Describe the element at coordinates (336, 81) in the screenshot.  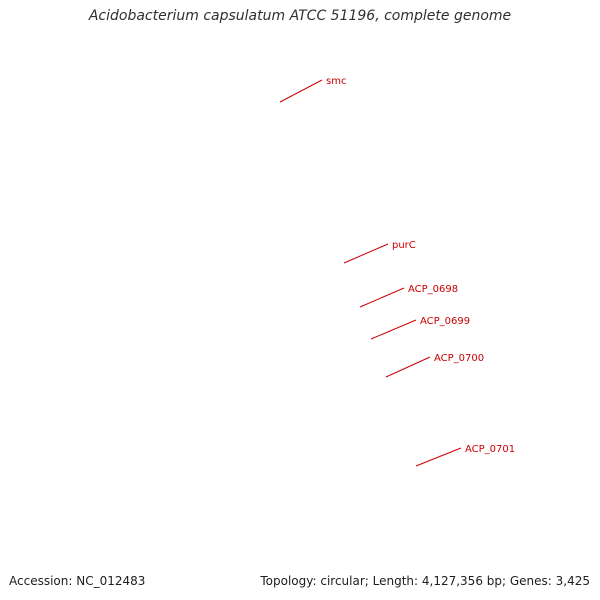
I see `gene-label: smc` at that location.